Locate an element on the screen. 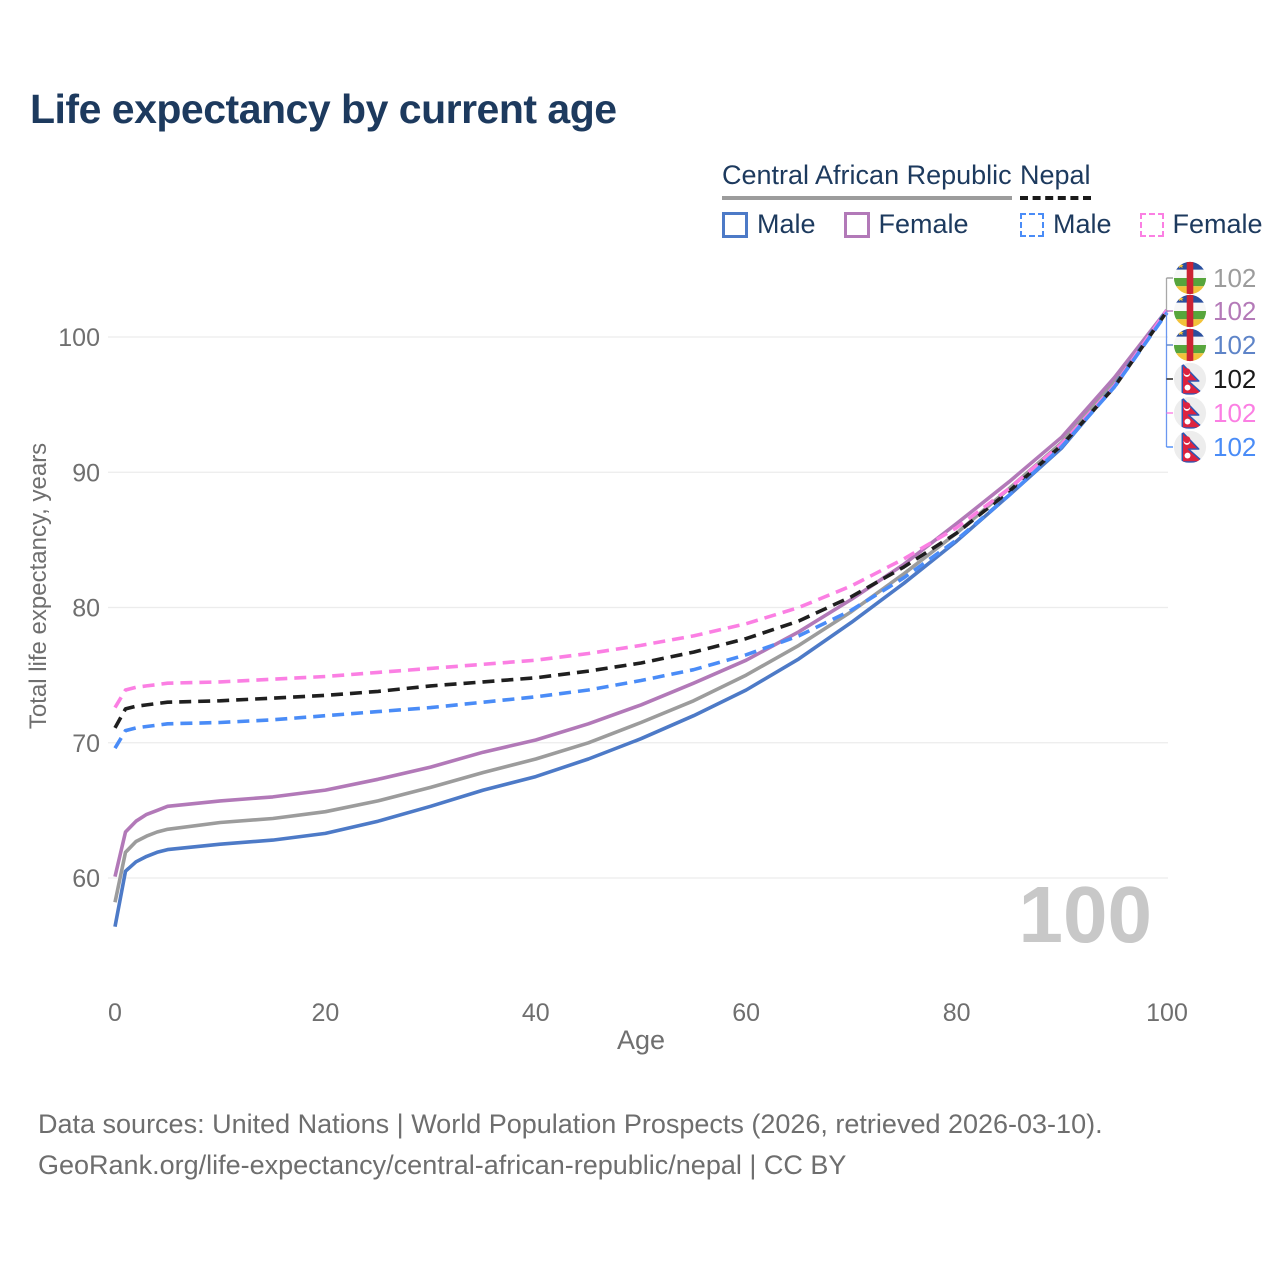  legend-item-car-male: Male is located at coordinates (769, 224).